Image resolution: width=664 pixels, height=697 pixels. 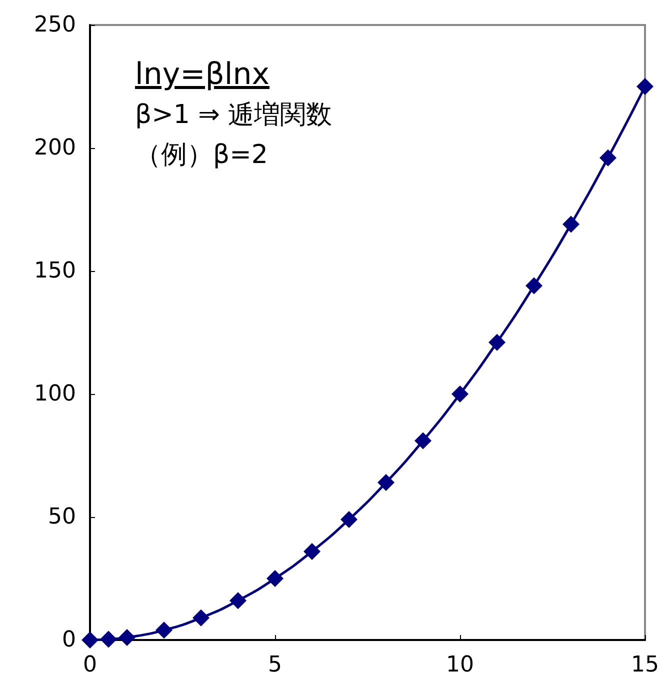 What do you see at coordinates (62, 517) in the screenshot?
I see `y-tick-label: 50` at bounding box center [62, 517].